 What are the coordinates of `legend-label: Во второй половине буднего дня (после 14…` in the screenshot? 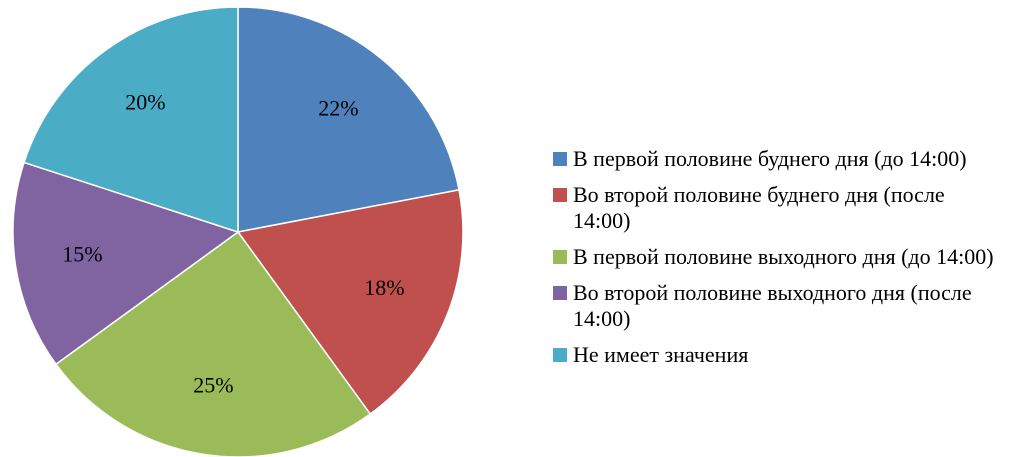 It's located at (759, 207).